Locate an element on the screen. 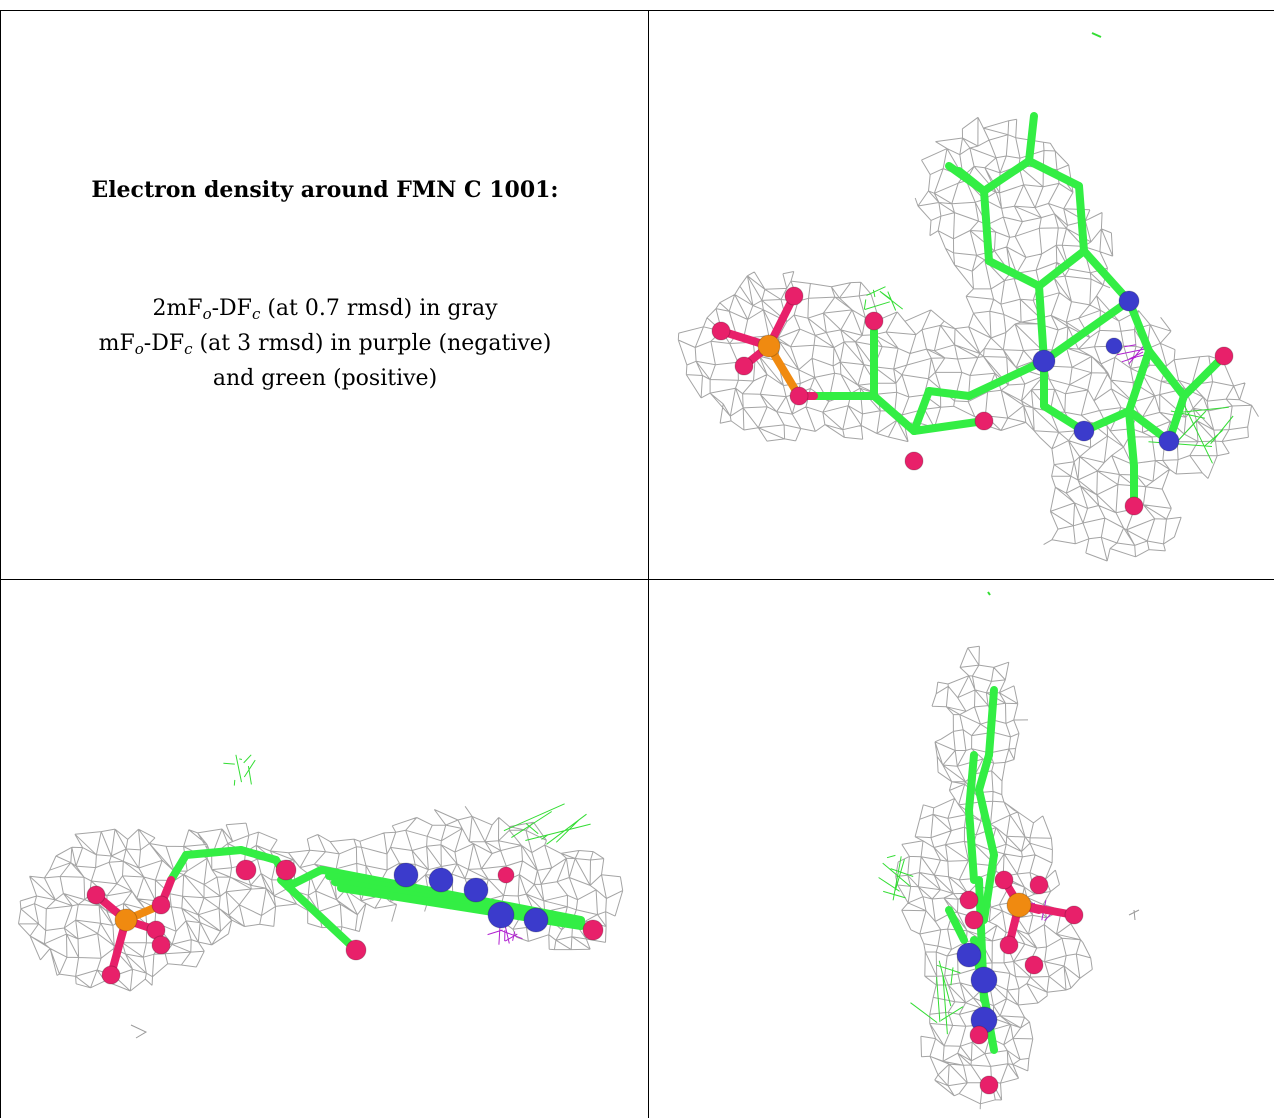 This screenshot has width=1274, height=1118. top-border is located at coordinates (637, 10).